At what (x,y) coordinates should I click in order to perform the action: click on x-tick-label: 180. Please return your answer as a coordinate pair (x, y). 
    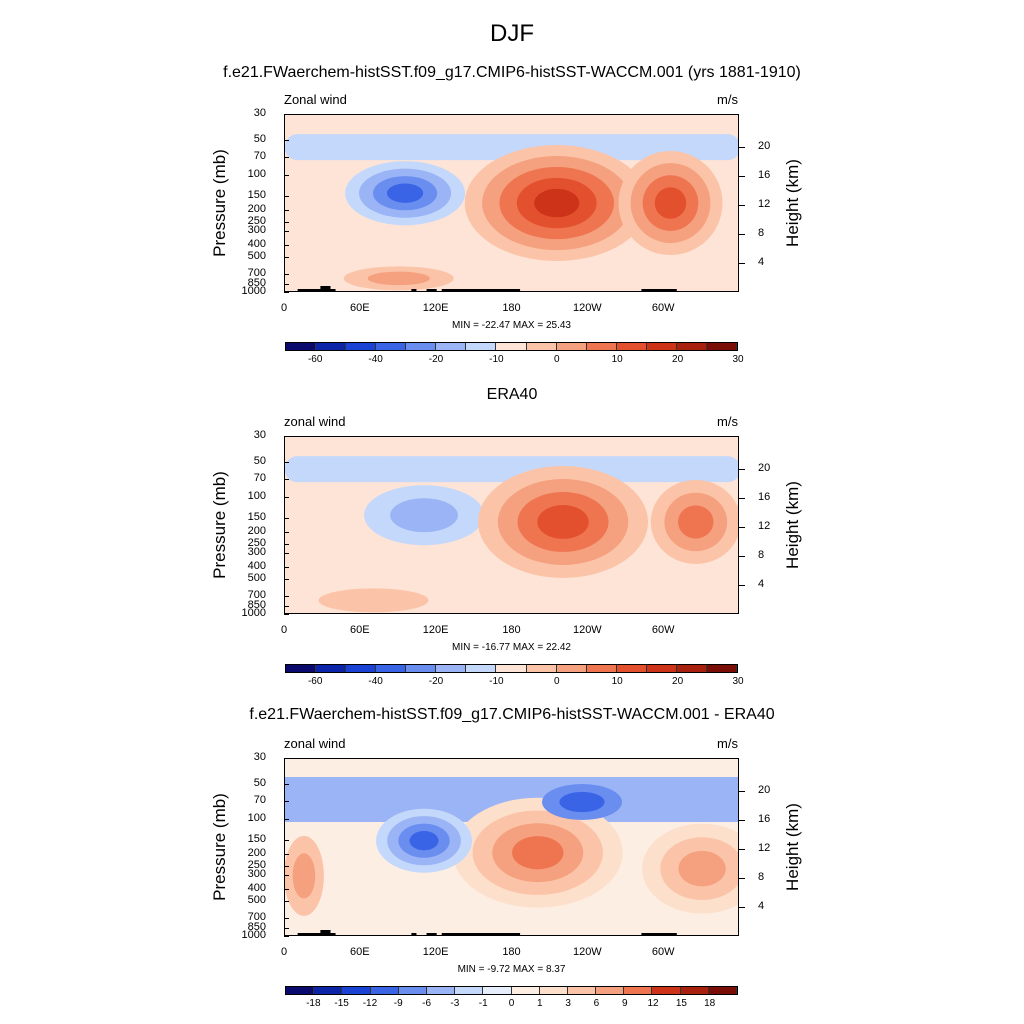
    Looking at the image, I should click on (511, 952).